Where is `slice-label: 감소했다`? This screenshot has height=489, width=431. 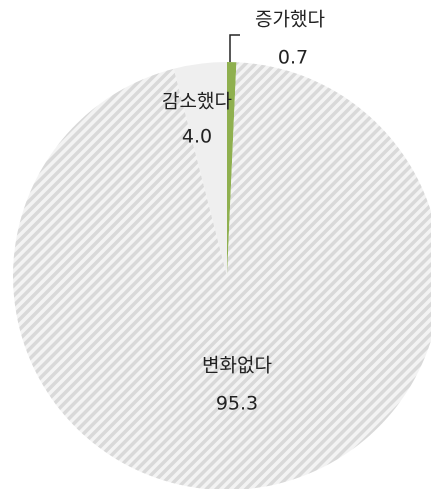 slice-label: 감소했다 is located at coordinates (197, 102).